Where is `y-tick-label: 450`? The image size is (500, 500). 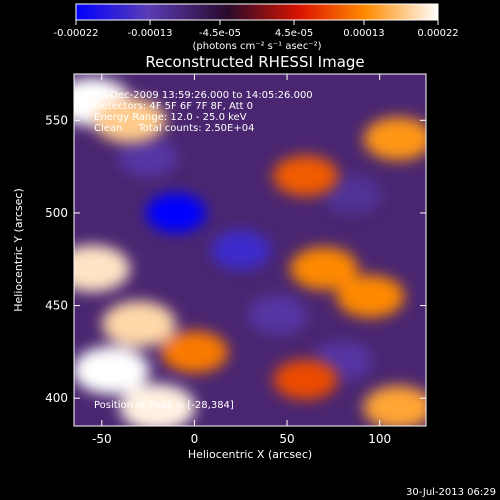
y-tick-label: 450 is located at coordinates (56, 306).